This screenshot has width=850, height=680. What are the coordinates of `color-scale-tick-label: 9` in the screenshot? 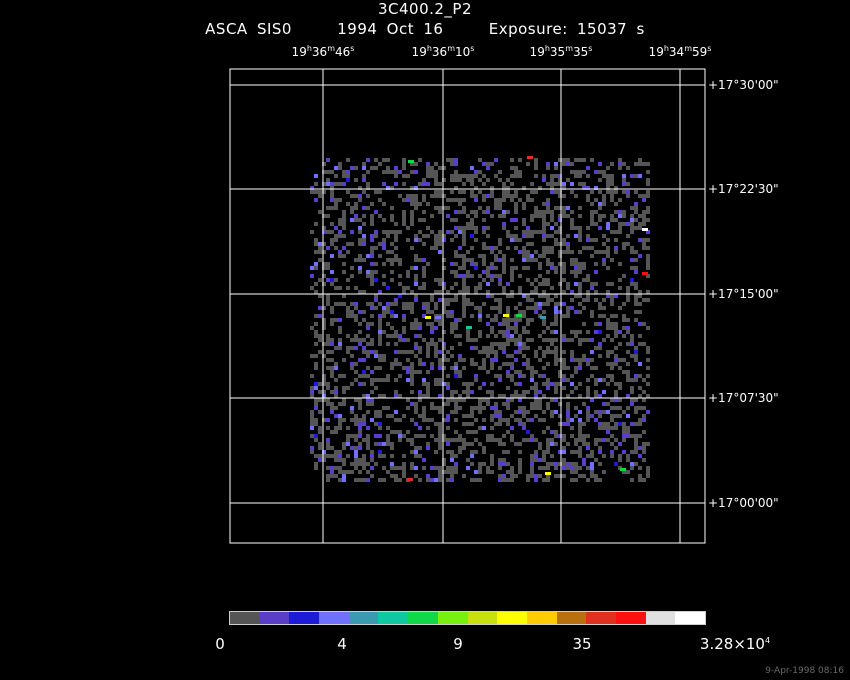 It's located at (458, 644).